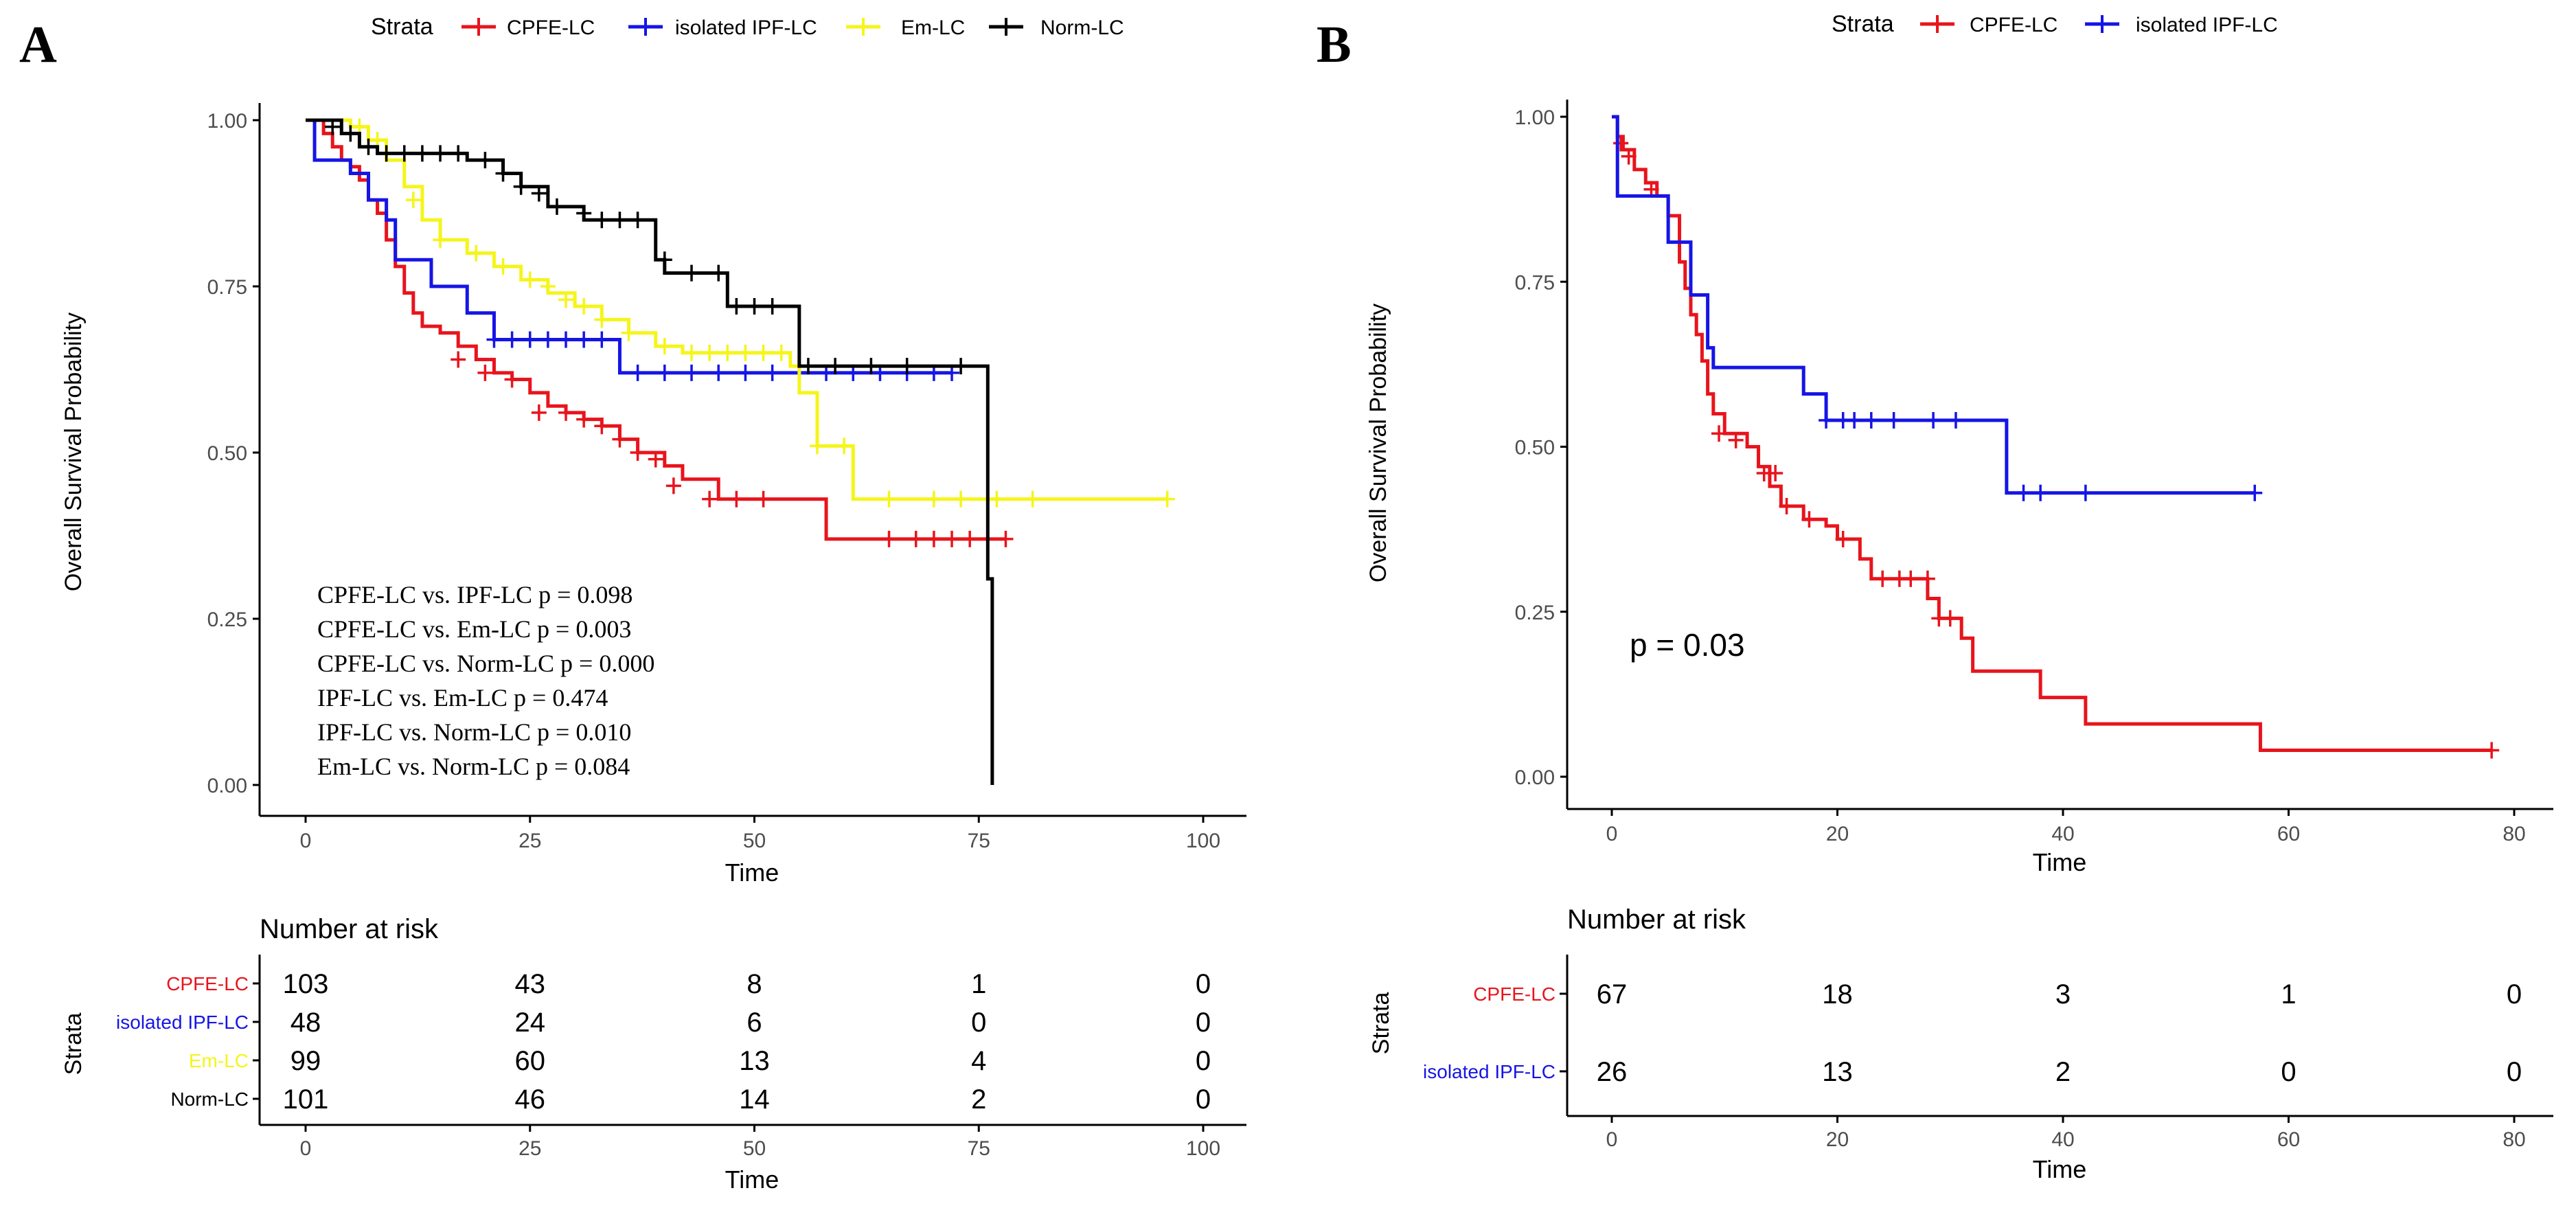 The height and width of the screenshot is (1208, 2576). What do you see at coordinates (73, 1044) in the screenshot?
I see `risk-y-axis-label: Strata` at bounding box center [73, 1044].